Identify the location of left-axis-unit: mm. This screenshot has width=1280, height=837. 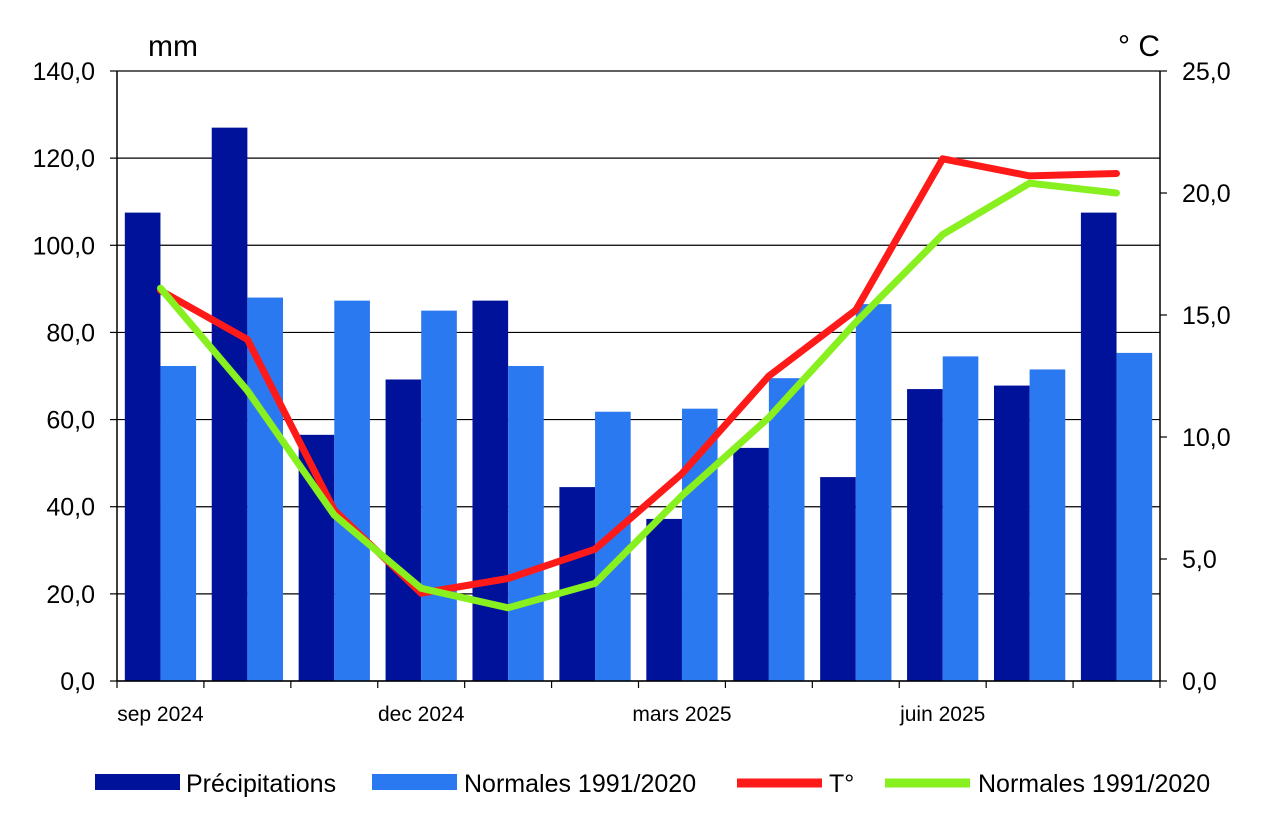
(173, 46).